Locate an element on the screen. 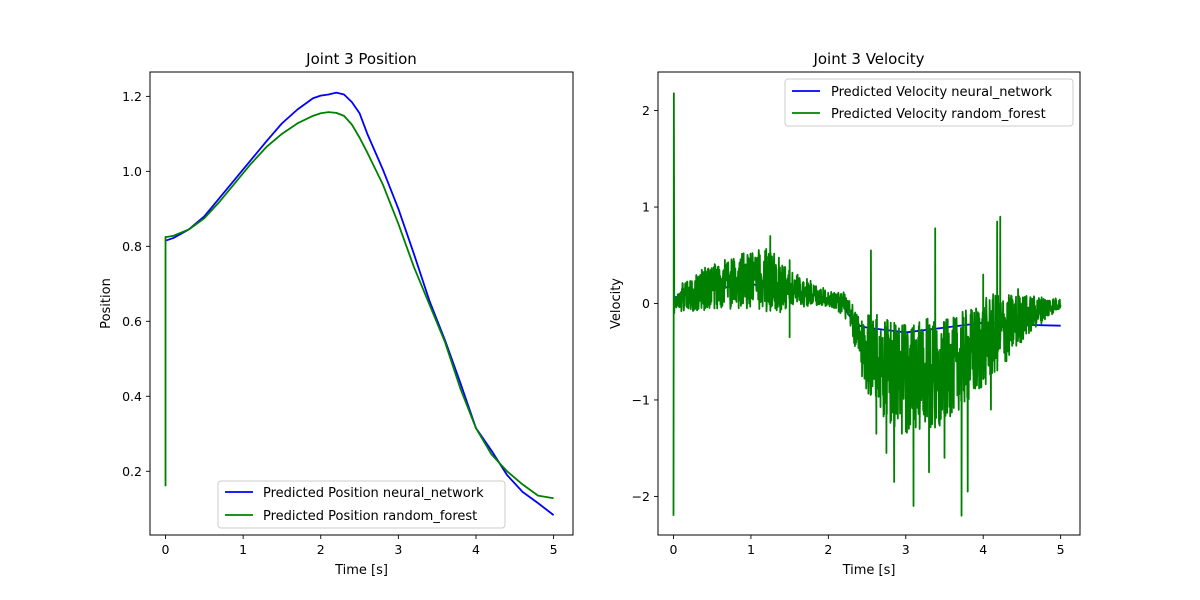 The height and width of the screenshot is (600, 1200). position-legend-label-nn: Predicted Position neural_network is located at coordinates (373, 493).